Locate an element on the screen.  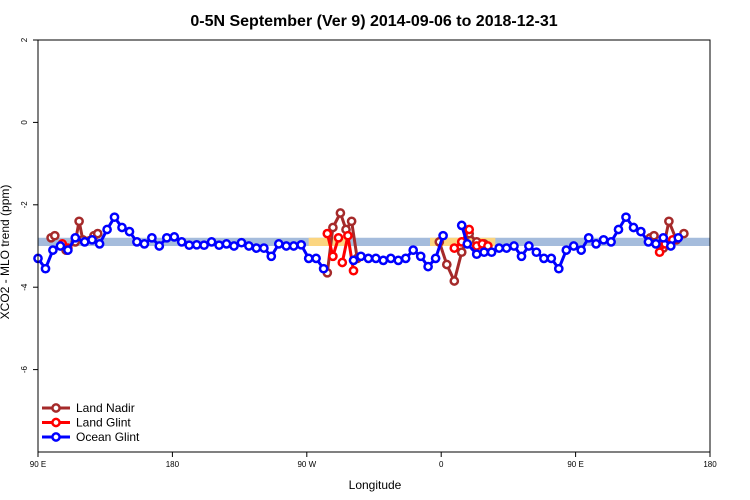
x-tick-label: 90 W is located at coordinates (306, 464).